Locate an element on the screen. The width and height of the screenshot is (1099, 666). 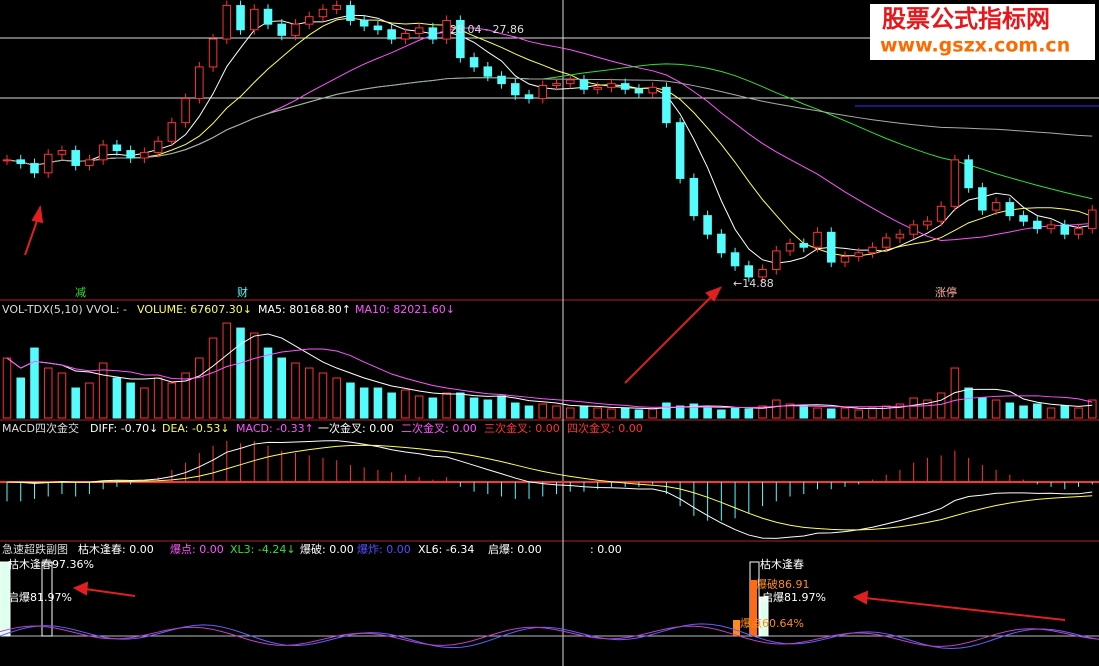
signal-header: 爆破: 0.00 is located at coordinates (327, 549).